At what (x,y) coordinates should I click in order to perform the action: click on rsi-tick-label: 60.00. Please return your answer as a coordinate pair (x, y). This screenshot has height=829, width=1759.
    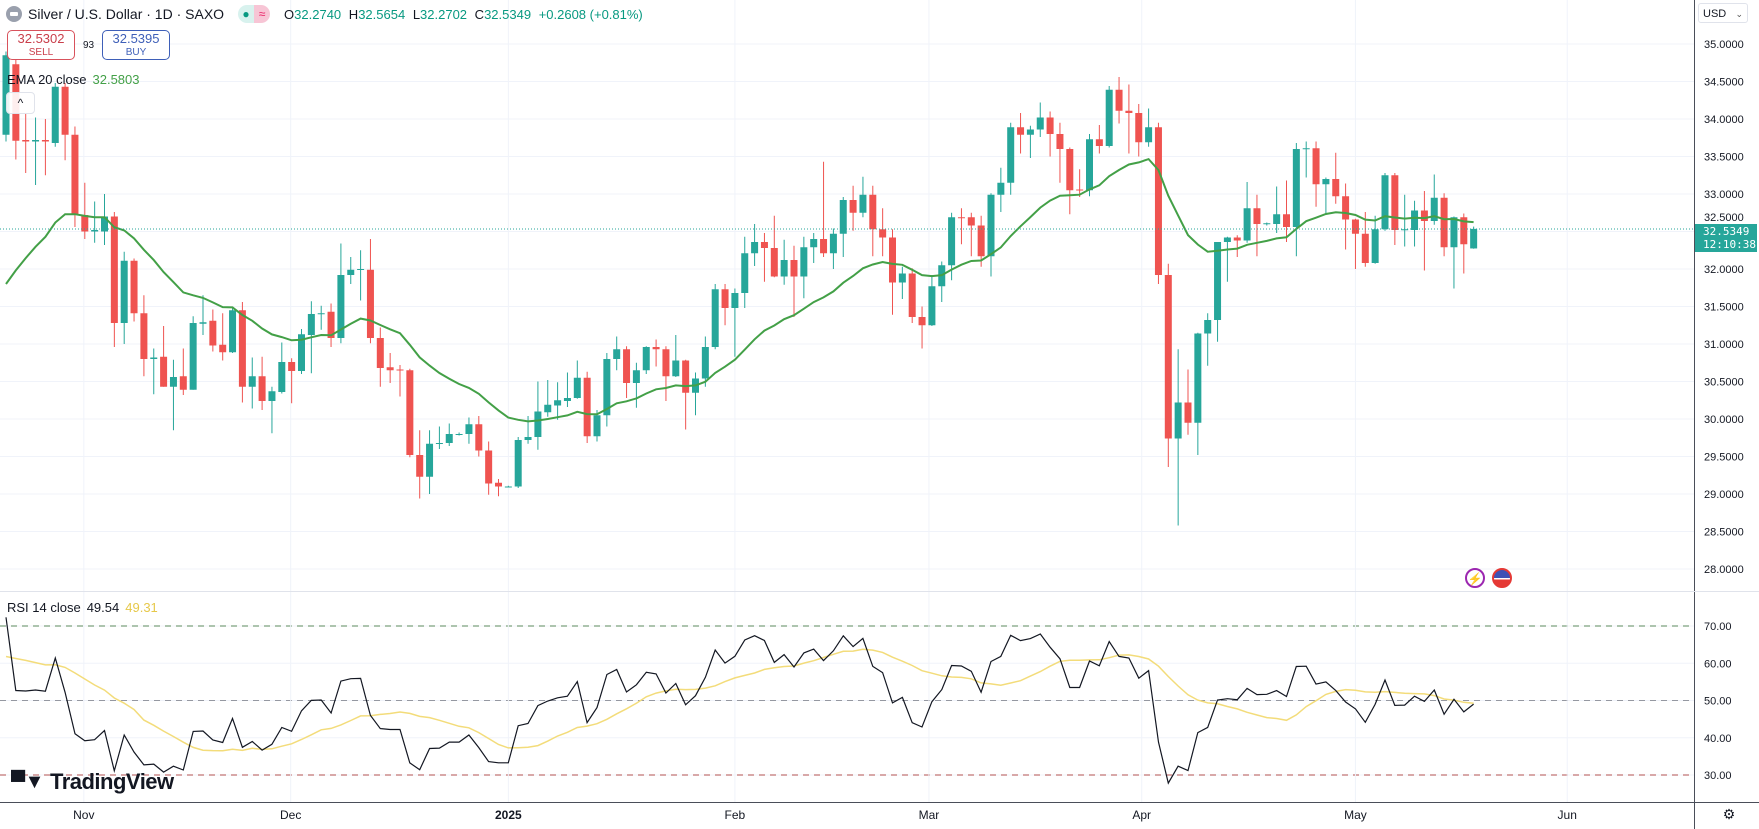
    Looking at the image, I should click on (1718, 664).